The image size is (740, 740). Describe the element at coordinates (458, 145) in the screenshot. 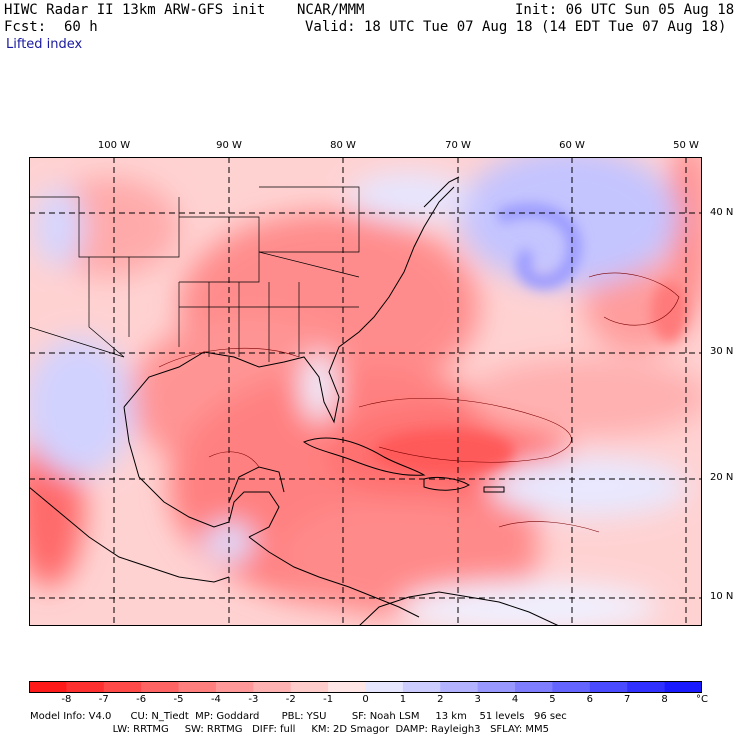

I see `lon-label-70w: 70 W` at that location.